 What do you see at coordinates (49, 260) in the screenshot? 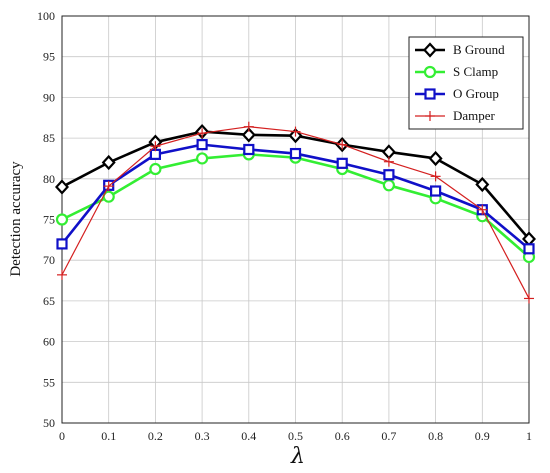
I see `y-tick-label: 70` at bounding box center [49, 260].